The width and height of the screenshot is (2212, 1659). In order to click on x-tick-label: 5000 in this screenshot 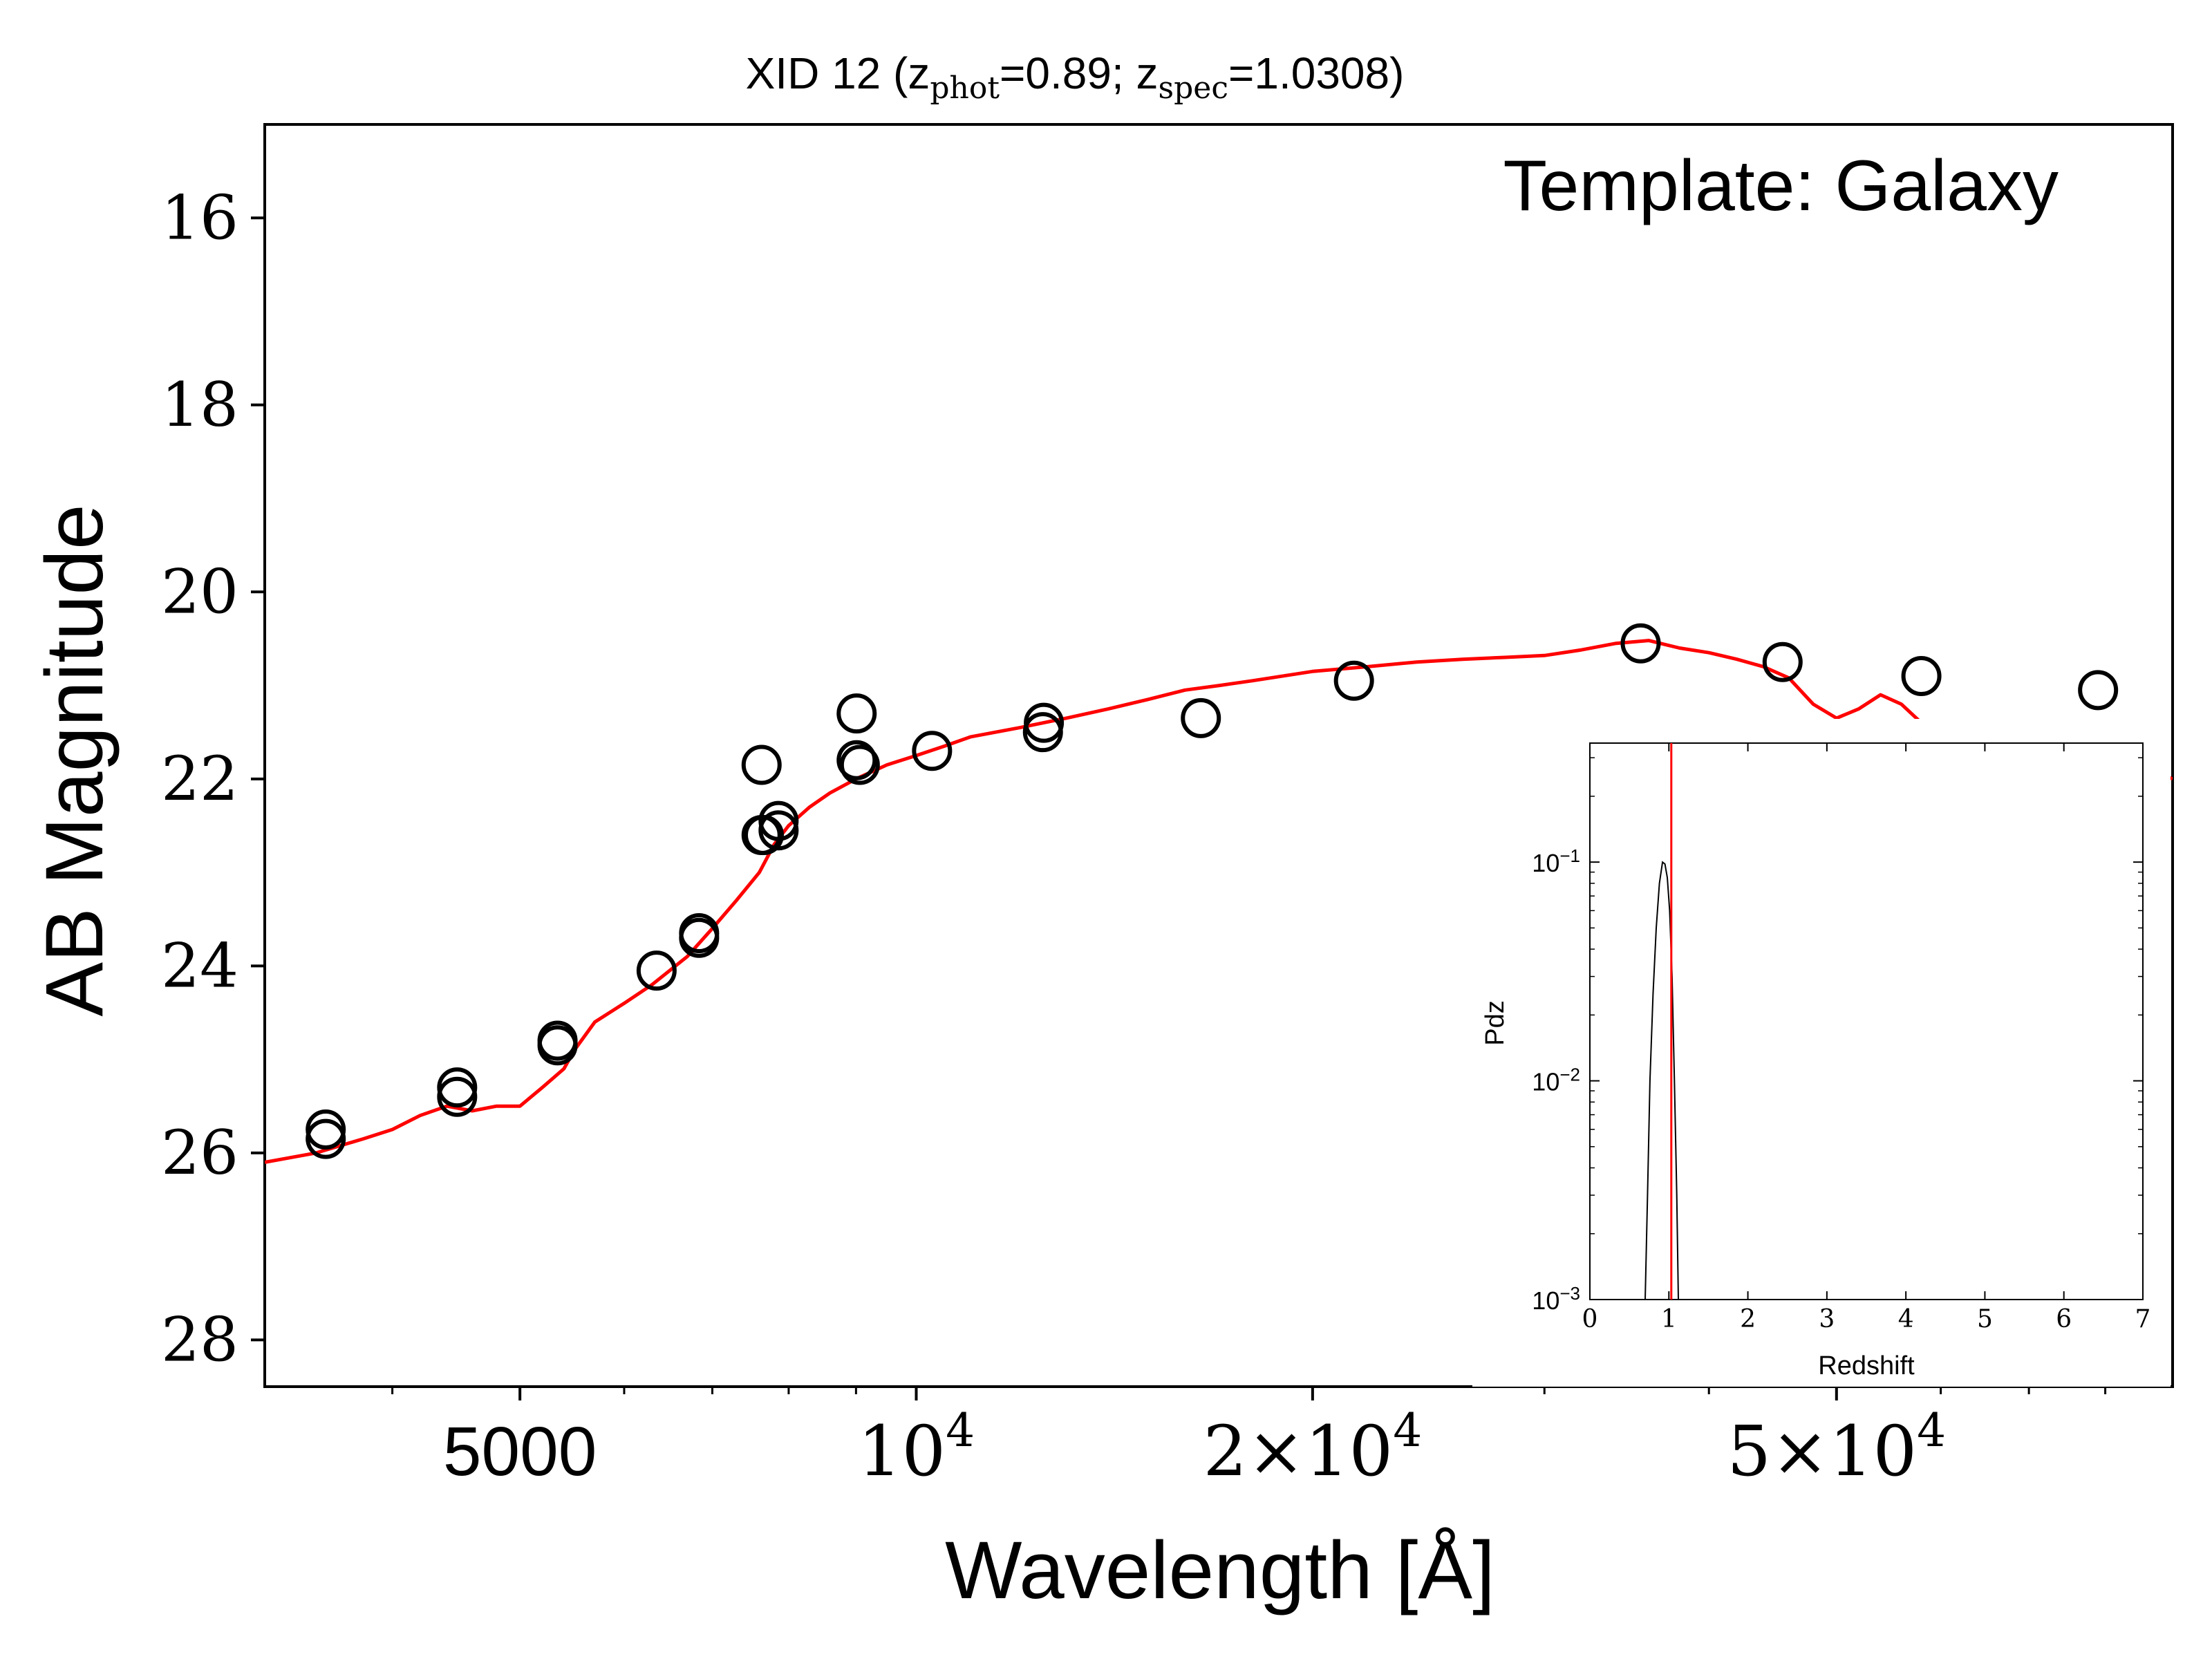, I will do `click(520, 1451)`.